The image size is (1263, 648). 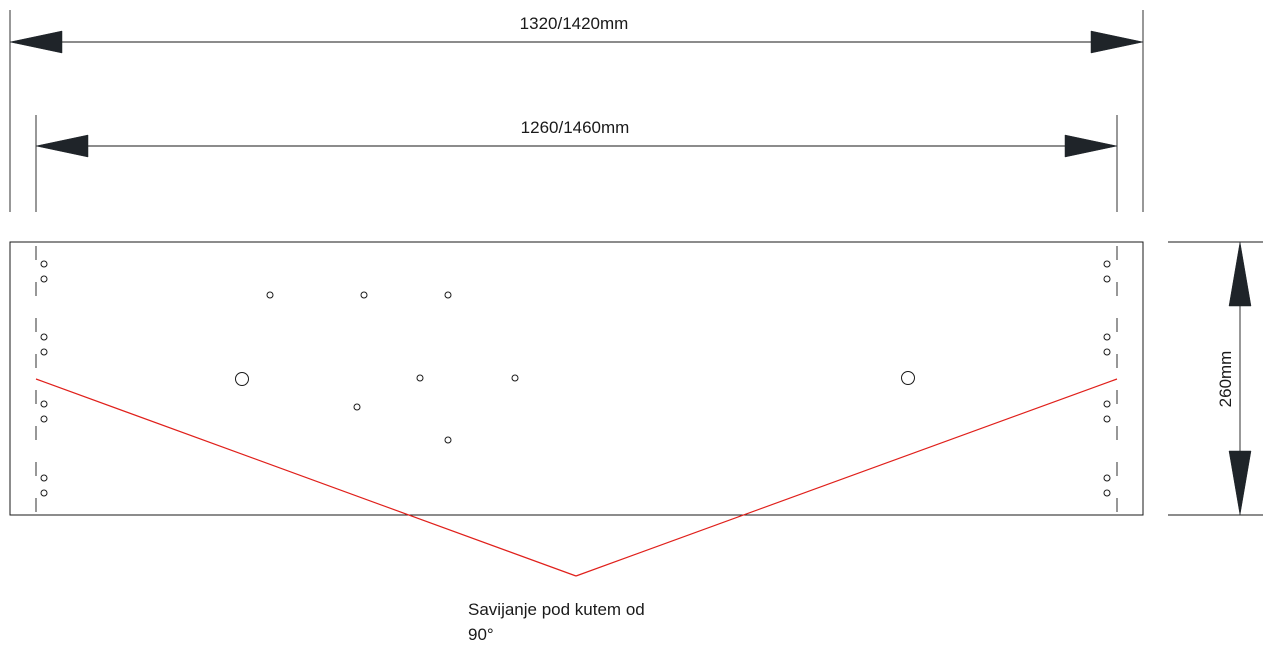 What do you see at coordinates (1091, 146) in the screenshot?
I see `inner-right-arrowhead` at bounding box center [1091, 146].